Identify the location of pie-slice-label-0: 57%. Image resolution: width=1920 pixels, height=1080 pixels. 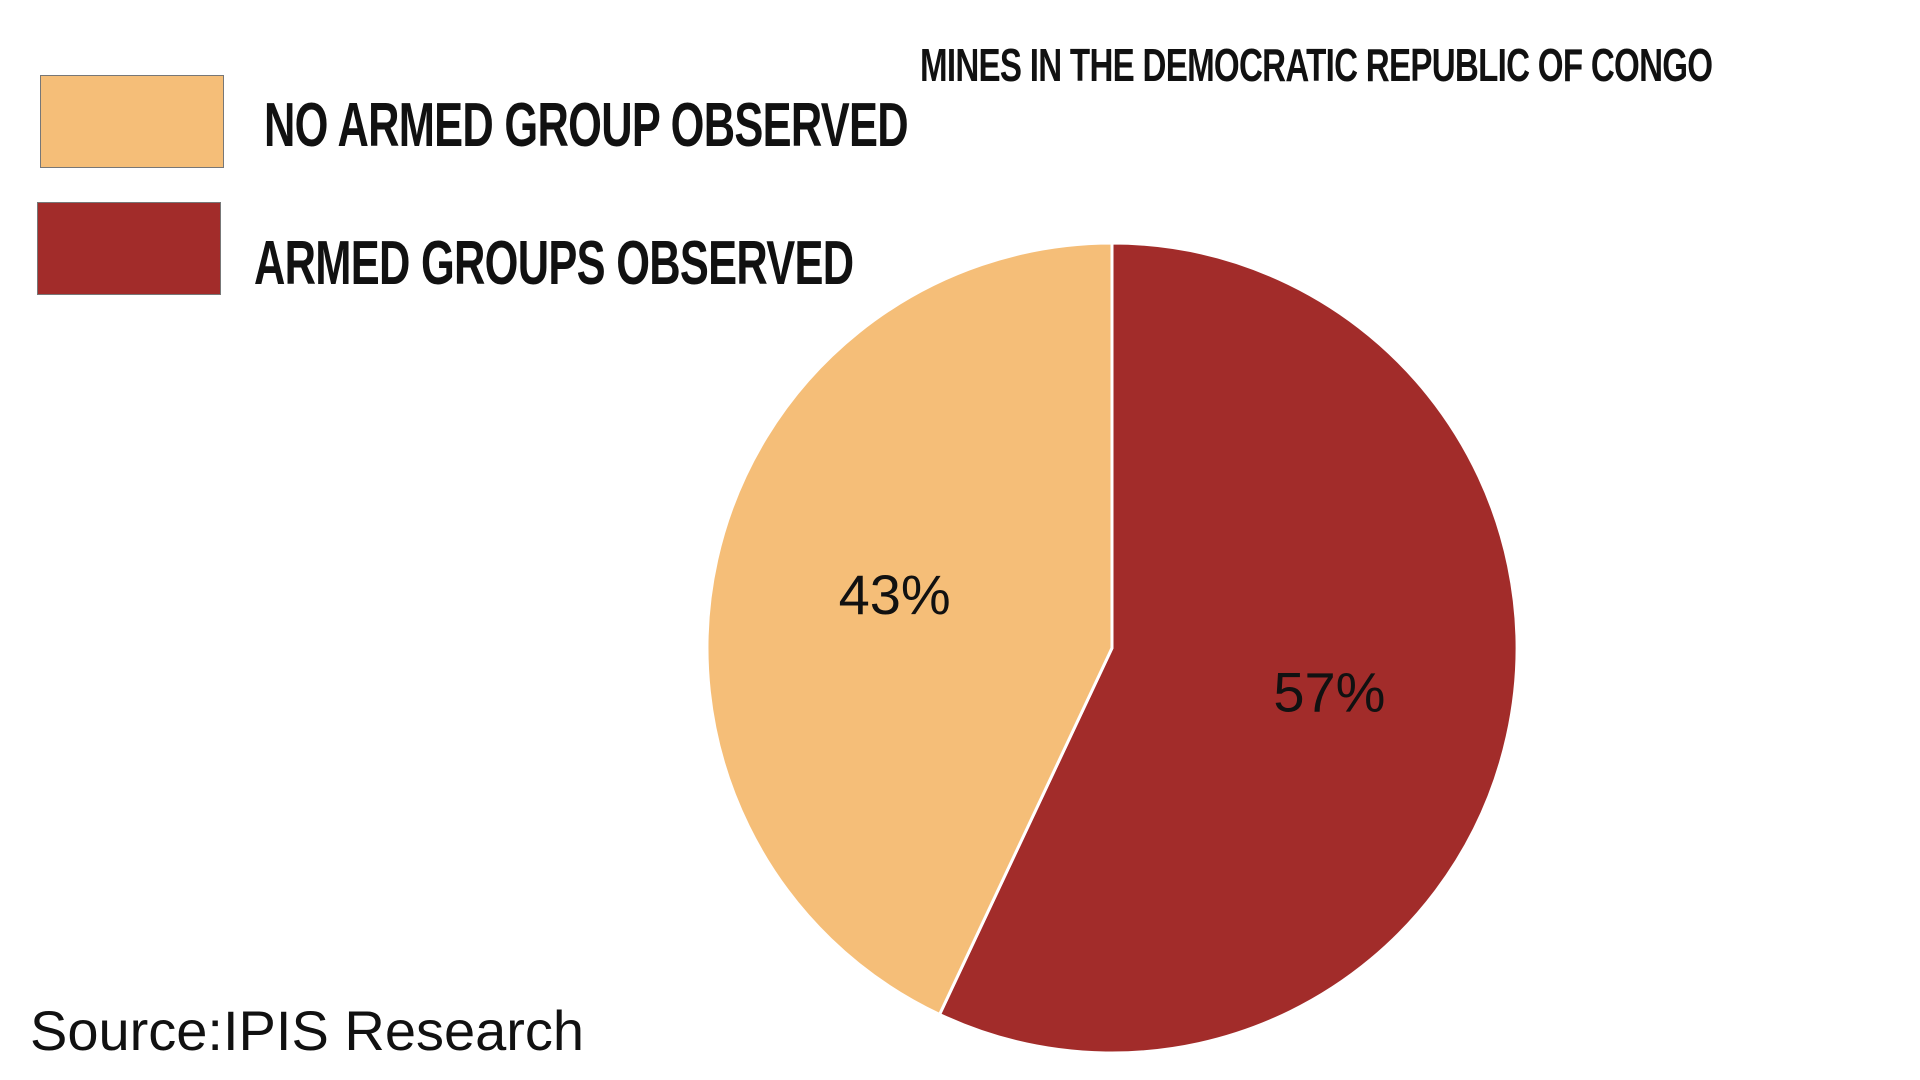
(1329, 691).